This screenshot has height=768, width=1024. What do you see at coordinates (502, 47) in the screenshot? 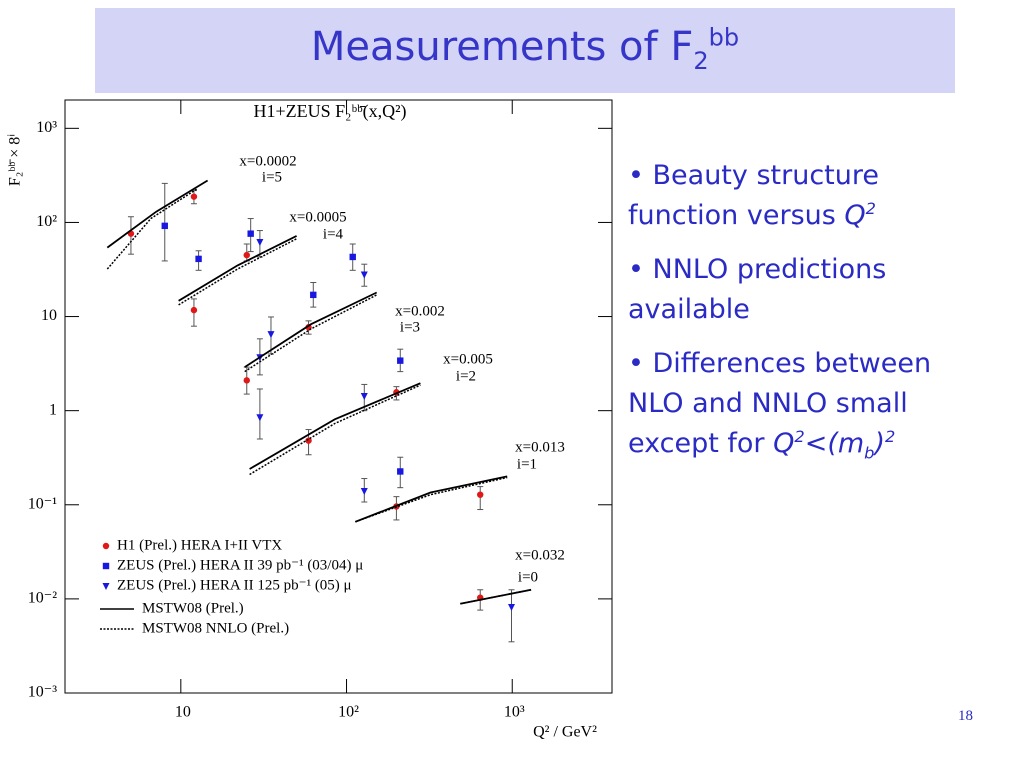
I see `text-run: Measurements of F` at bounding box center [502, 47].